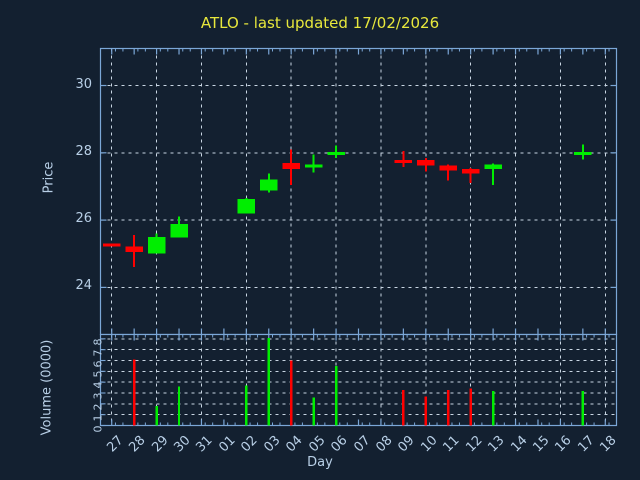  Describe the element at coordinates (83, 286) in the screenshot. I see `price-tick-label: 24` at that location.